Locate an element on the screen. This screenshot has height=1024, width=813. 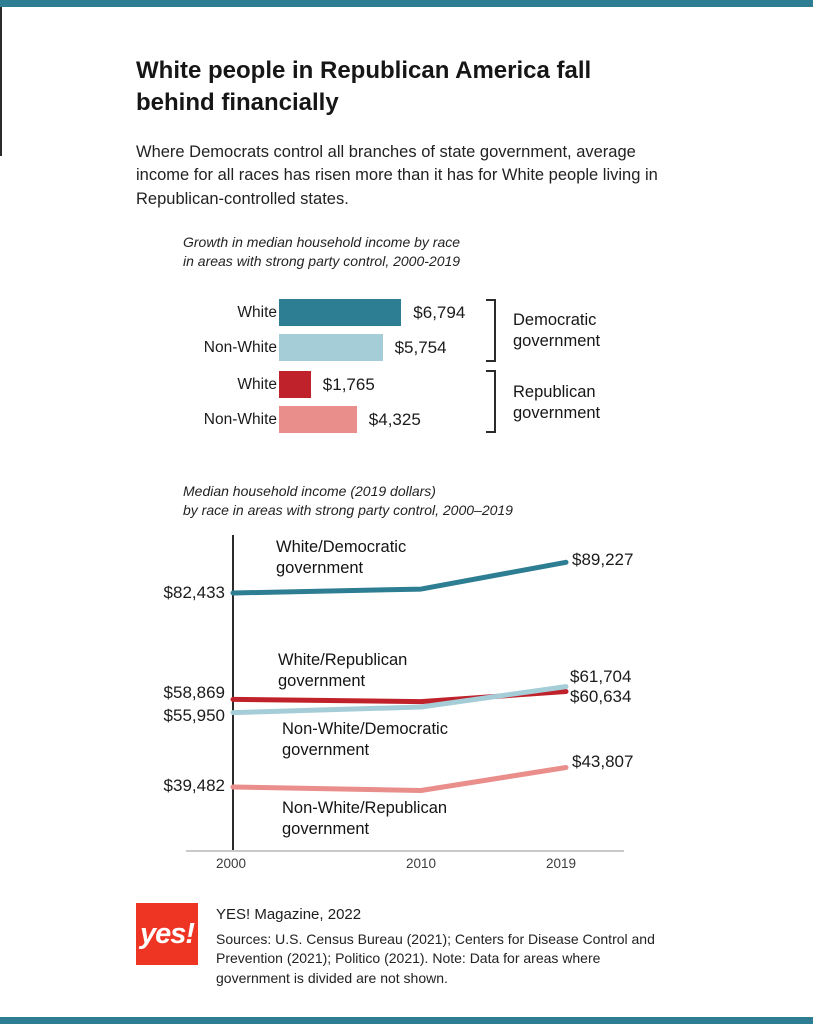
magazine-credit: YES! Magazine, 2022 is located at coordinates (289, 914).